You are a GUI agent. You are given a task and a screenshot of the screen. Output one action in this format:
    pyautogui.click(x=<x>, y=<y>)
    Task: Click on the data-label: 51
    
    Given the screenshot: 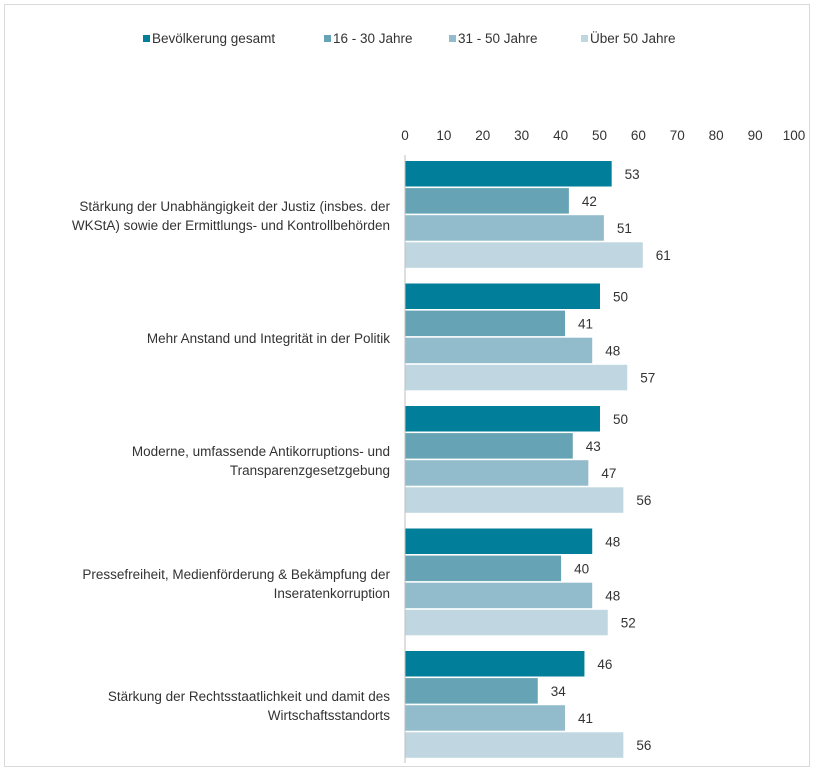 What is the action you would take?
    pyautogui.click(x=624, y=228)
    